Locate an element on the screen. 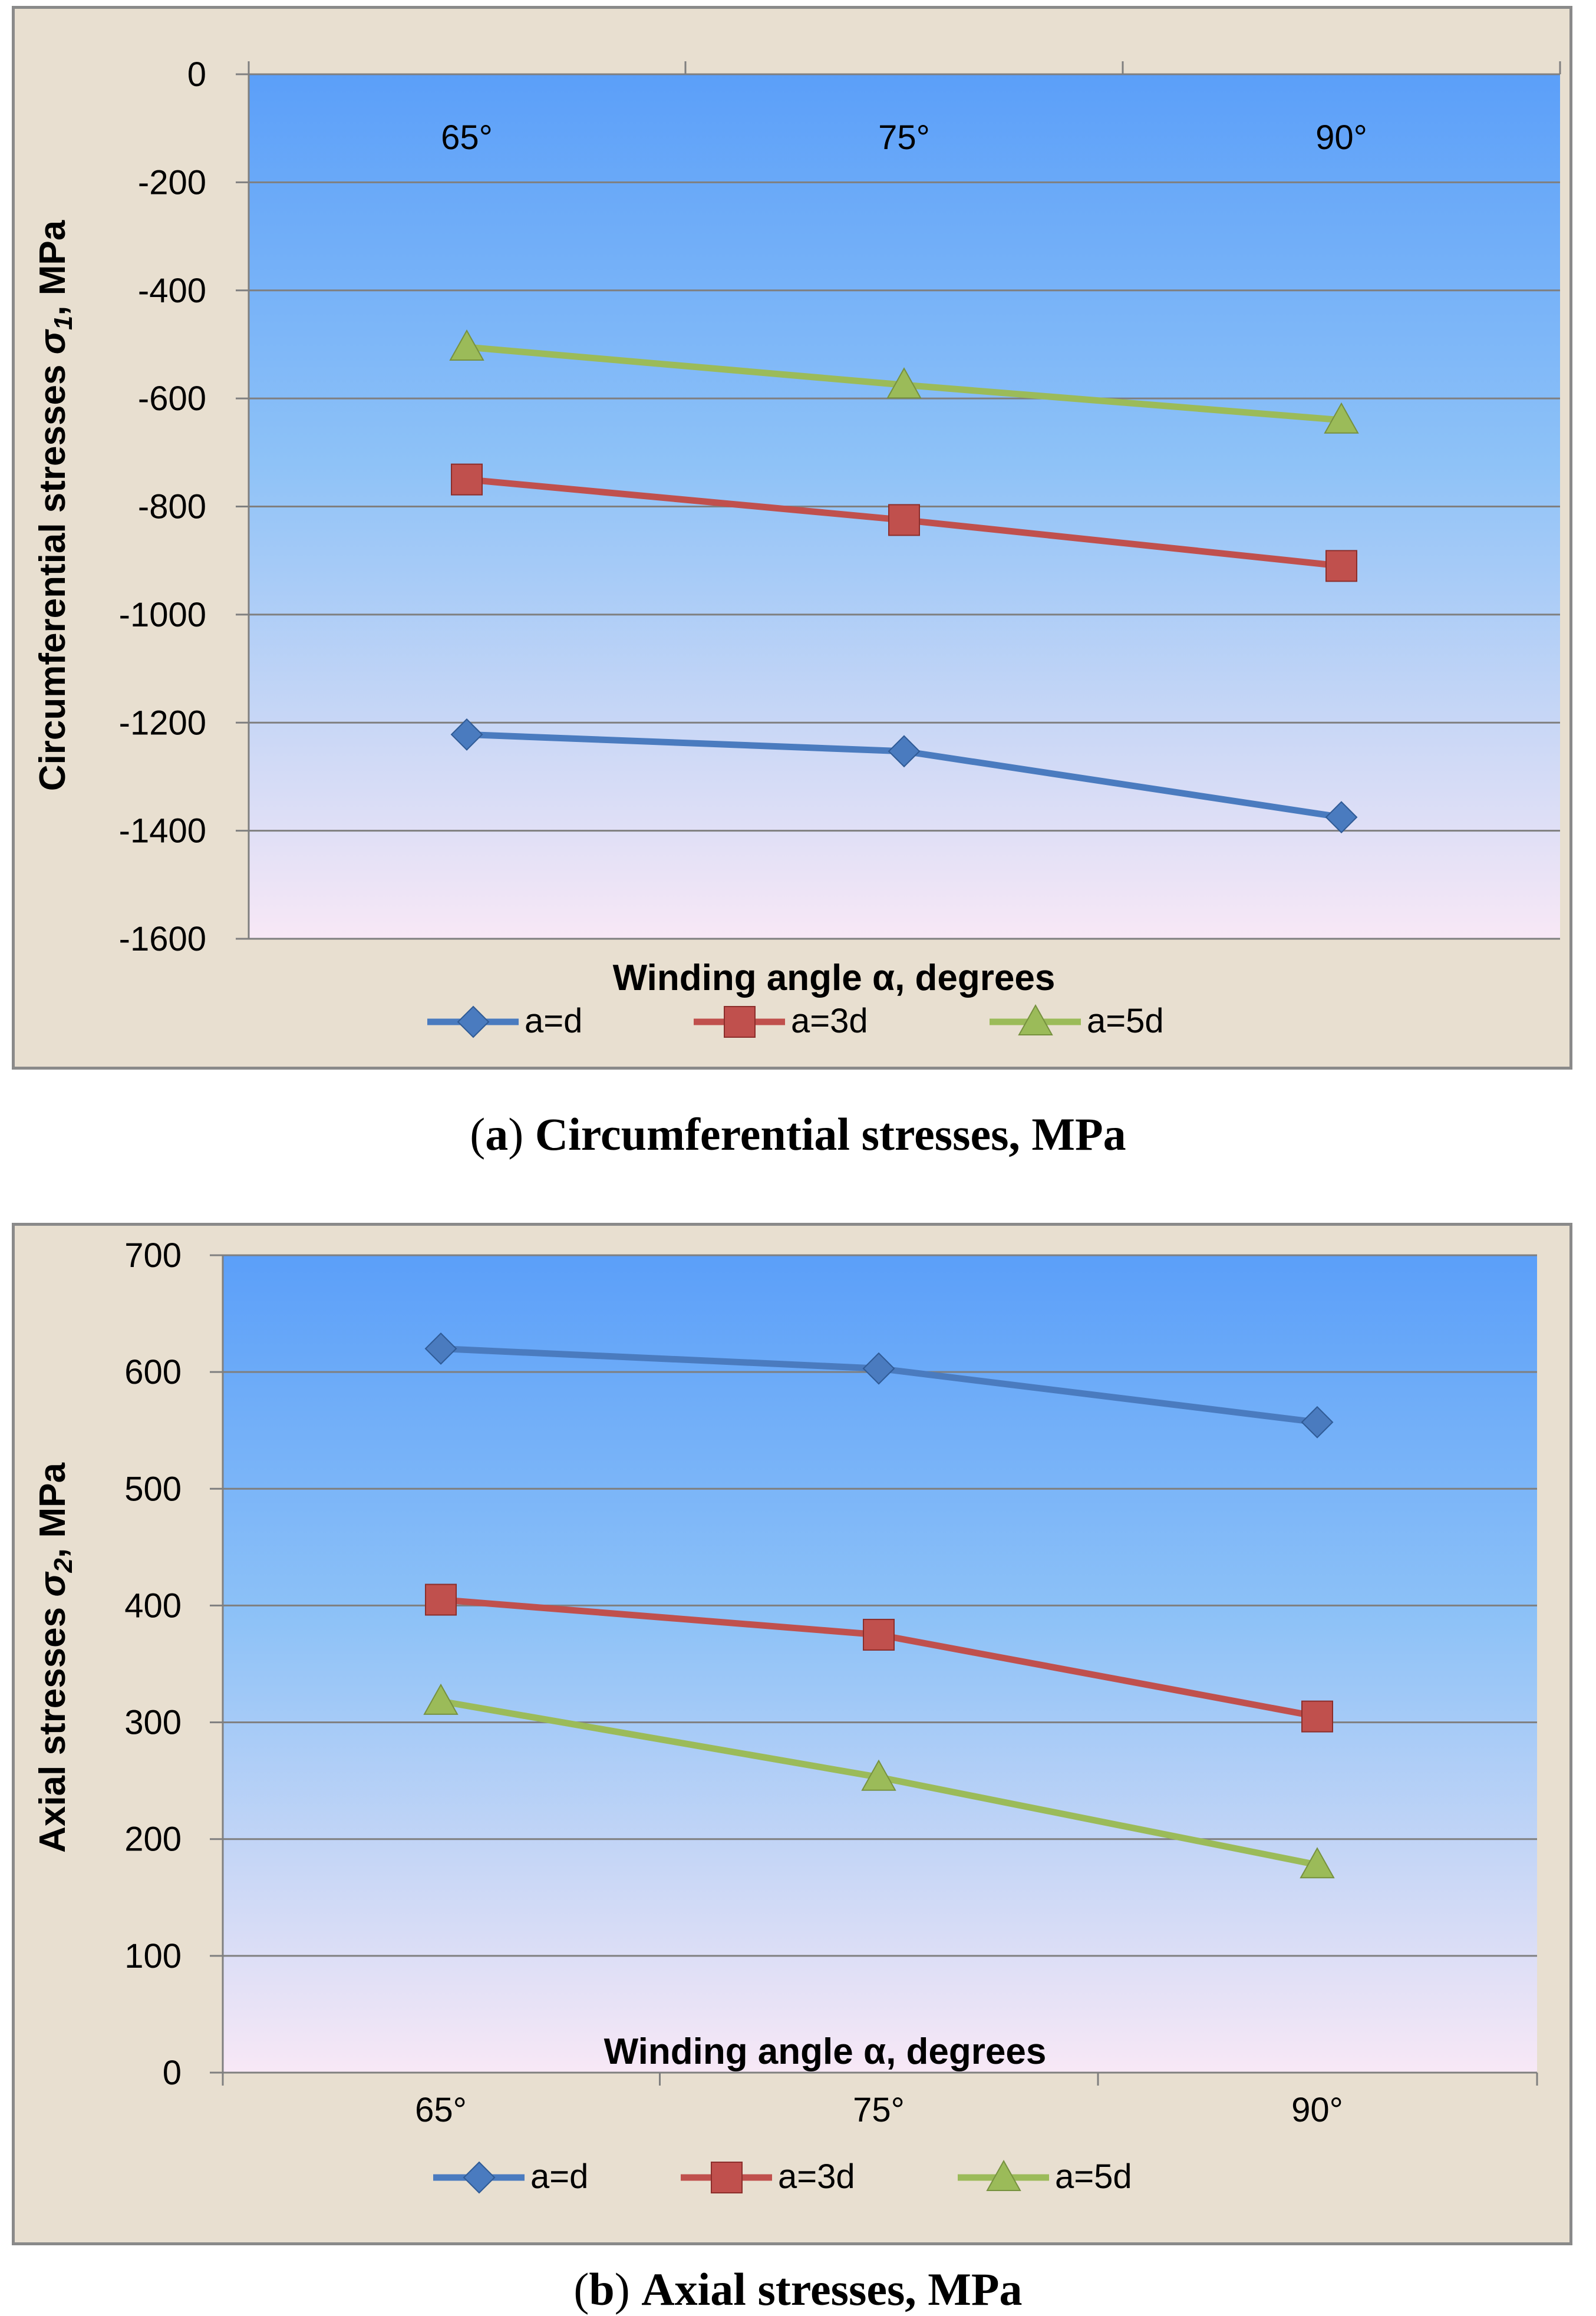  y-tick-label: -600 is located at coordinates (172, 399).